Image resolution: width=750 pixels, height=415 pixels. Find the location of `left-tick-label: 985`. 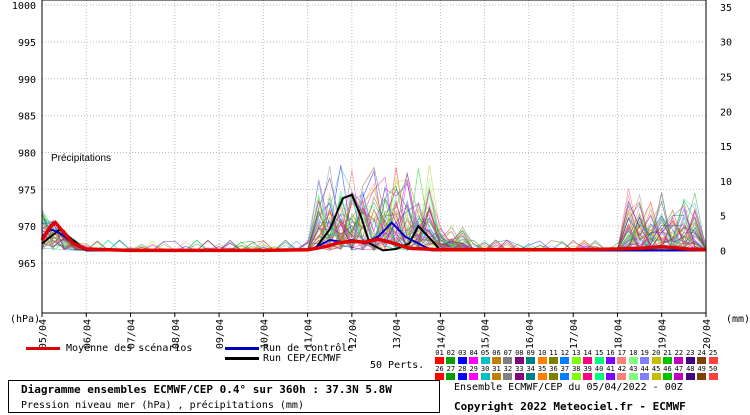

left-tick-label: 985 is located at coordinates (27, 117).